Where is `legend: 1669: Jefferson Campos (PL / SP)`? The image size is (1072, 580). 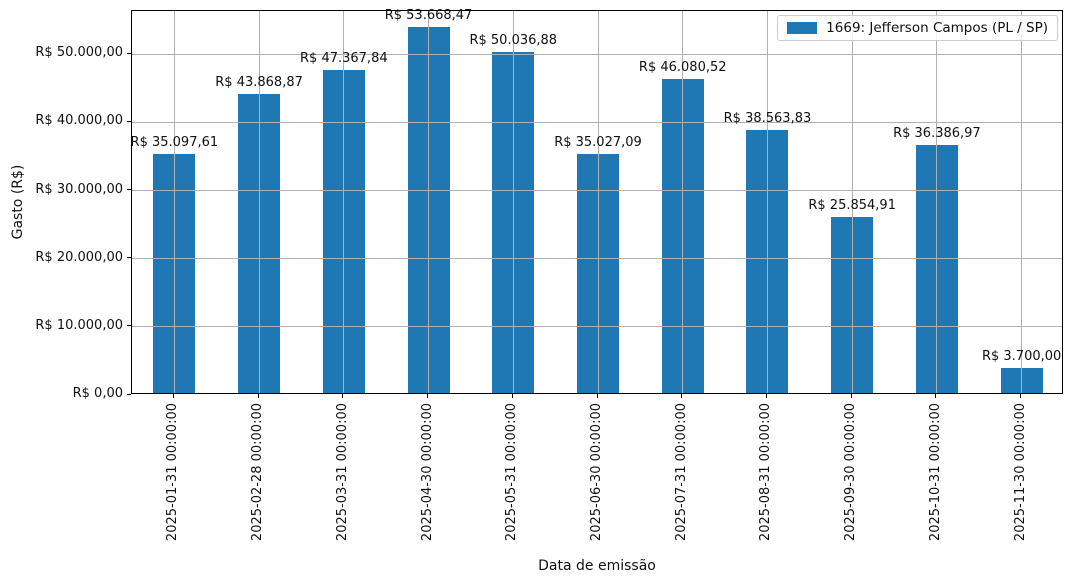 legend: 1669: Jefferson Campos (PL / SP) is located at coordinates (917, 28).